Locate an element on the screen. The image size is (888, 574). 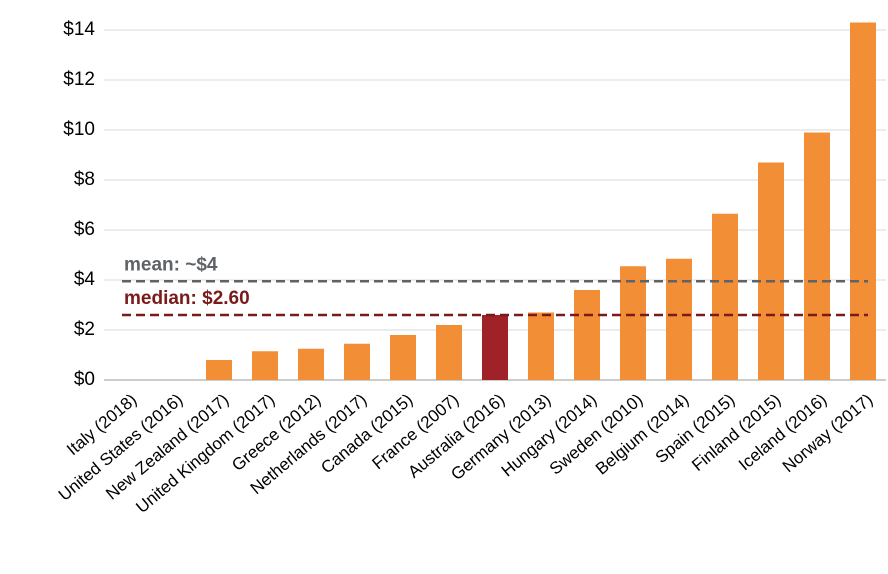
y-tick-label: $0 is located at coordinates (84, 379).